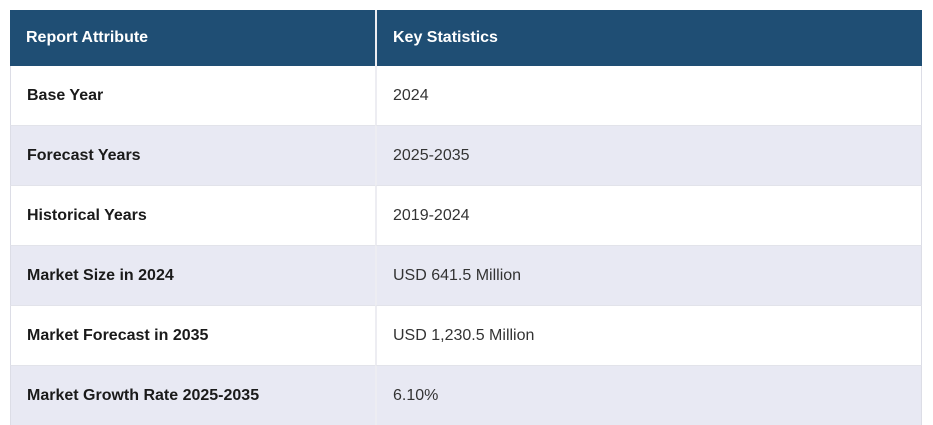 The image size is (933, 425). I want to click on attribute-cell: Historical Years, so click(192, 216).